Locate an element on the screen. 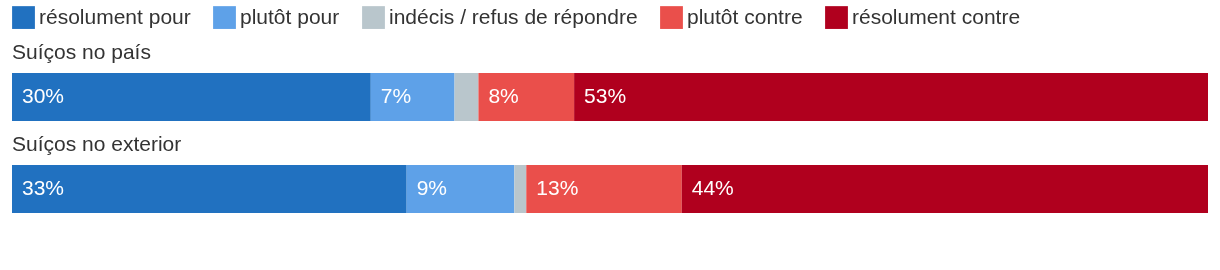 This screenshot has width=1220, height=270. data-label: 7% is located at coordinates (396, 95).